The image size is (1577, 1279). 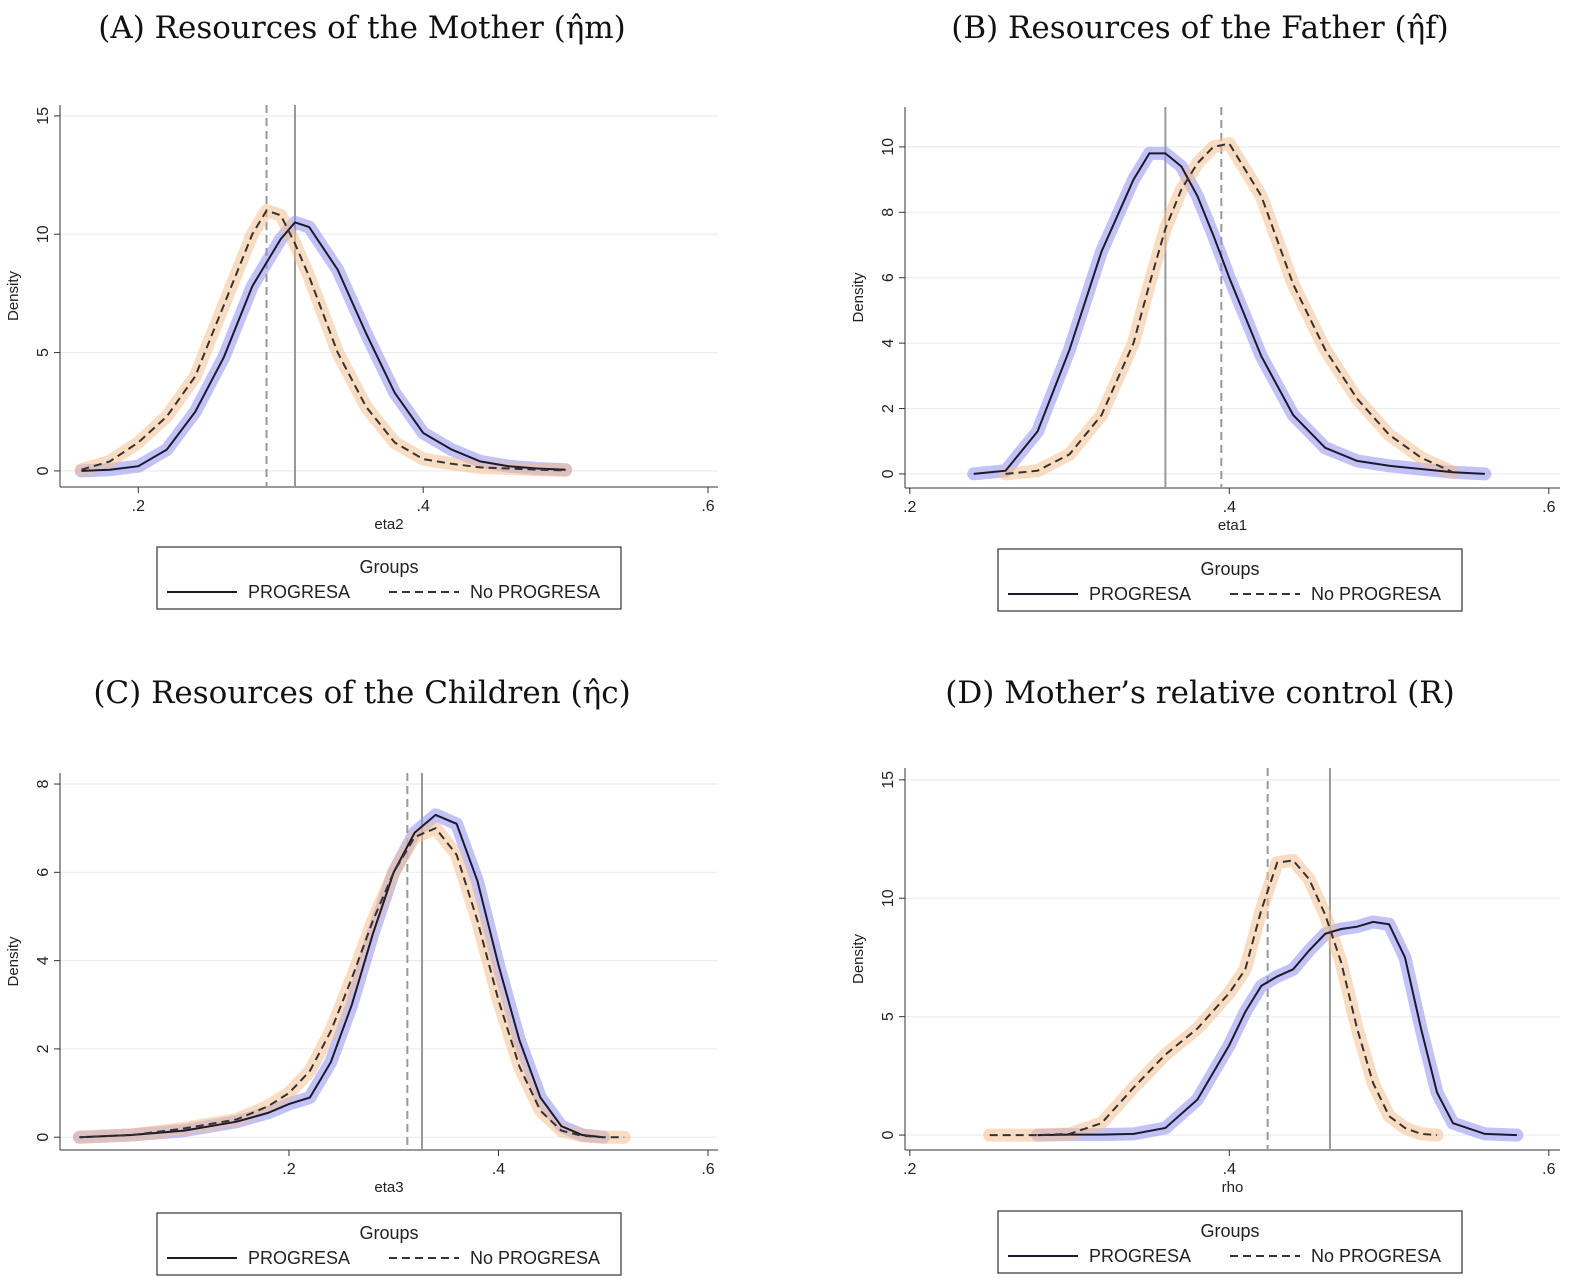 I want to click on chart-title: (B) Resources of the Father (η̂f), so click(x=1200, y=28).